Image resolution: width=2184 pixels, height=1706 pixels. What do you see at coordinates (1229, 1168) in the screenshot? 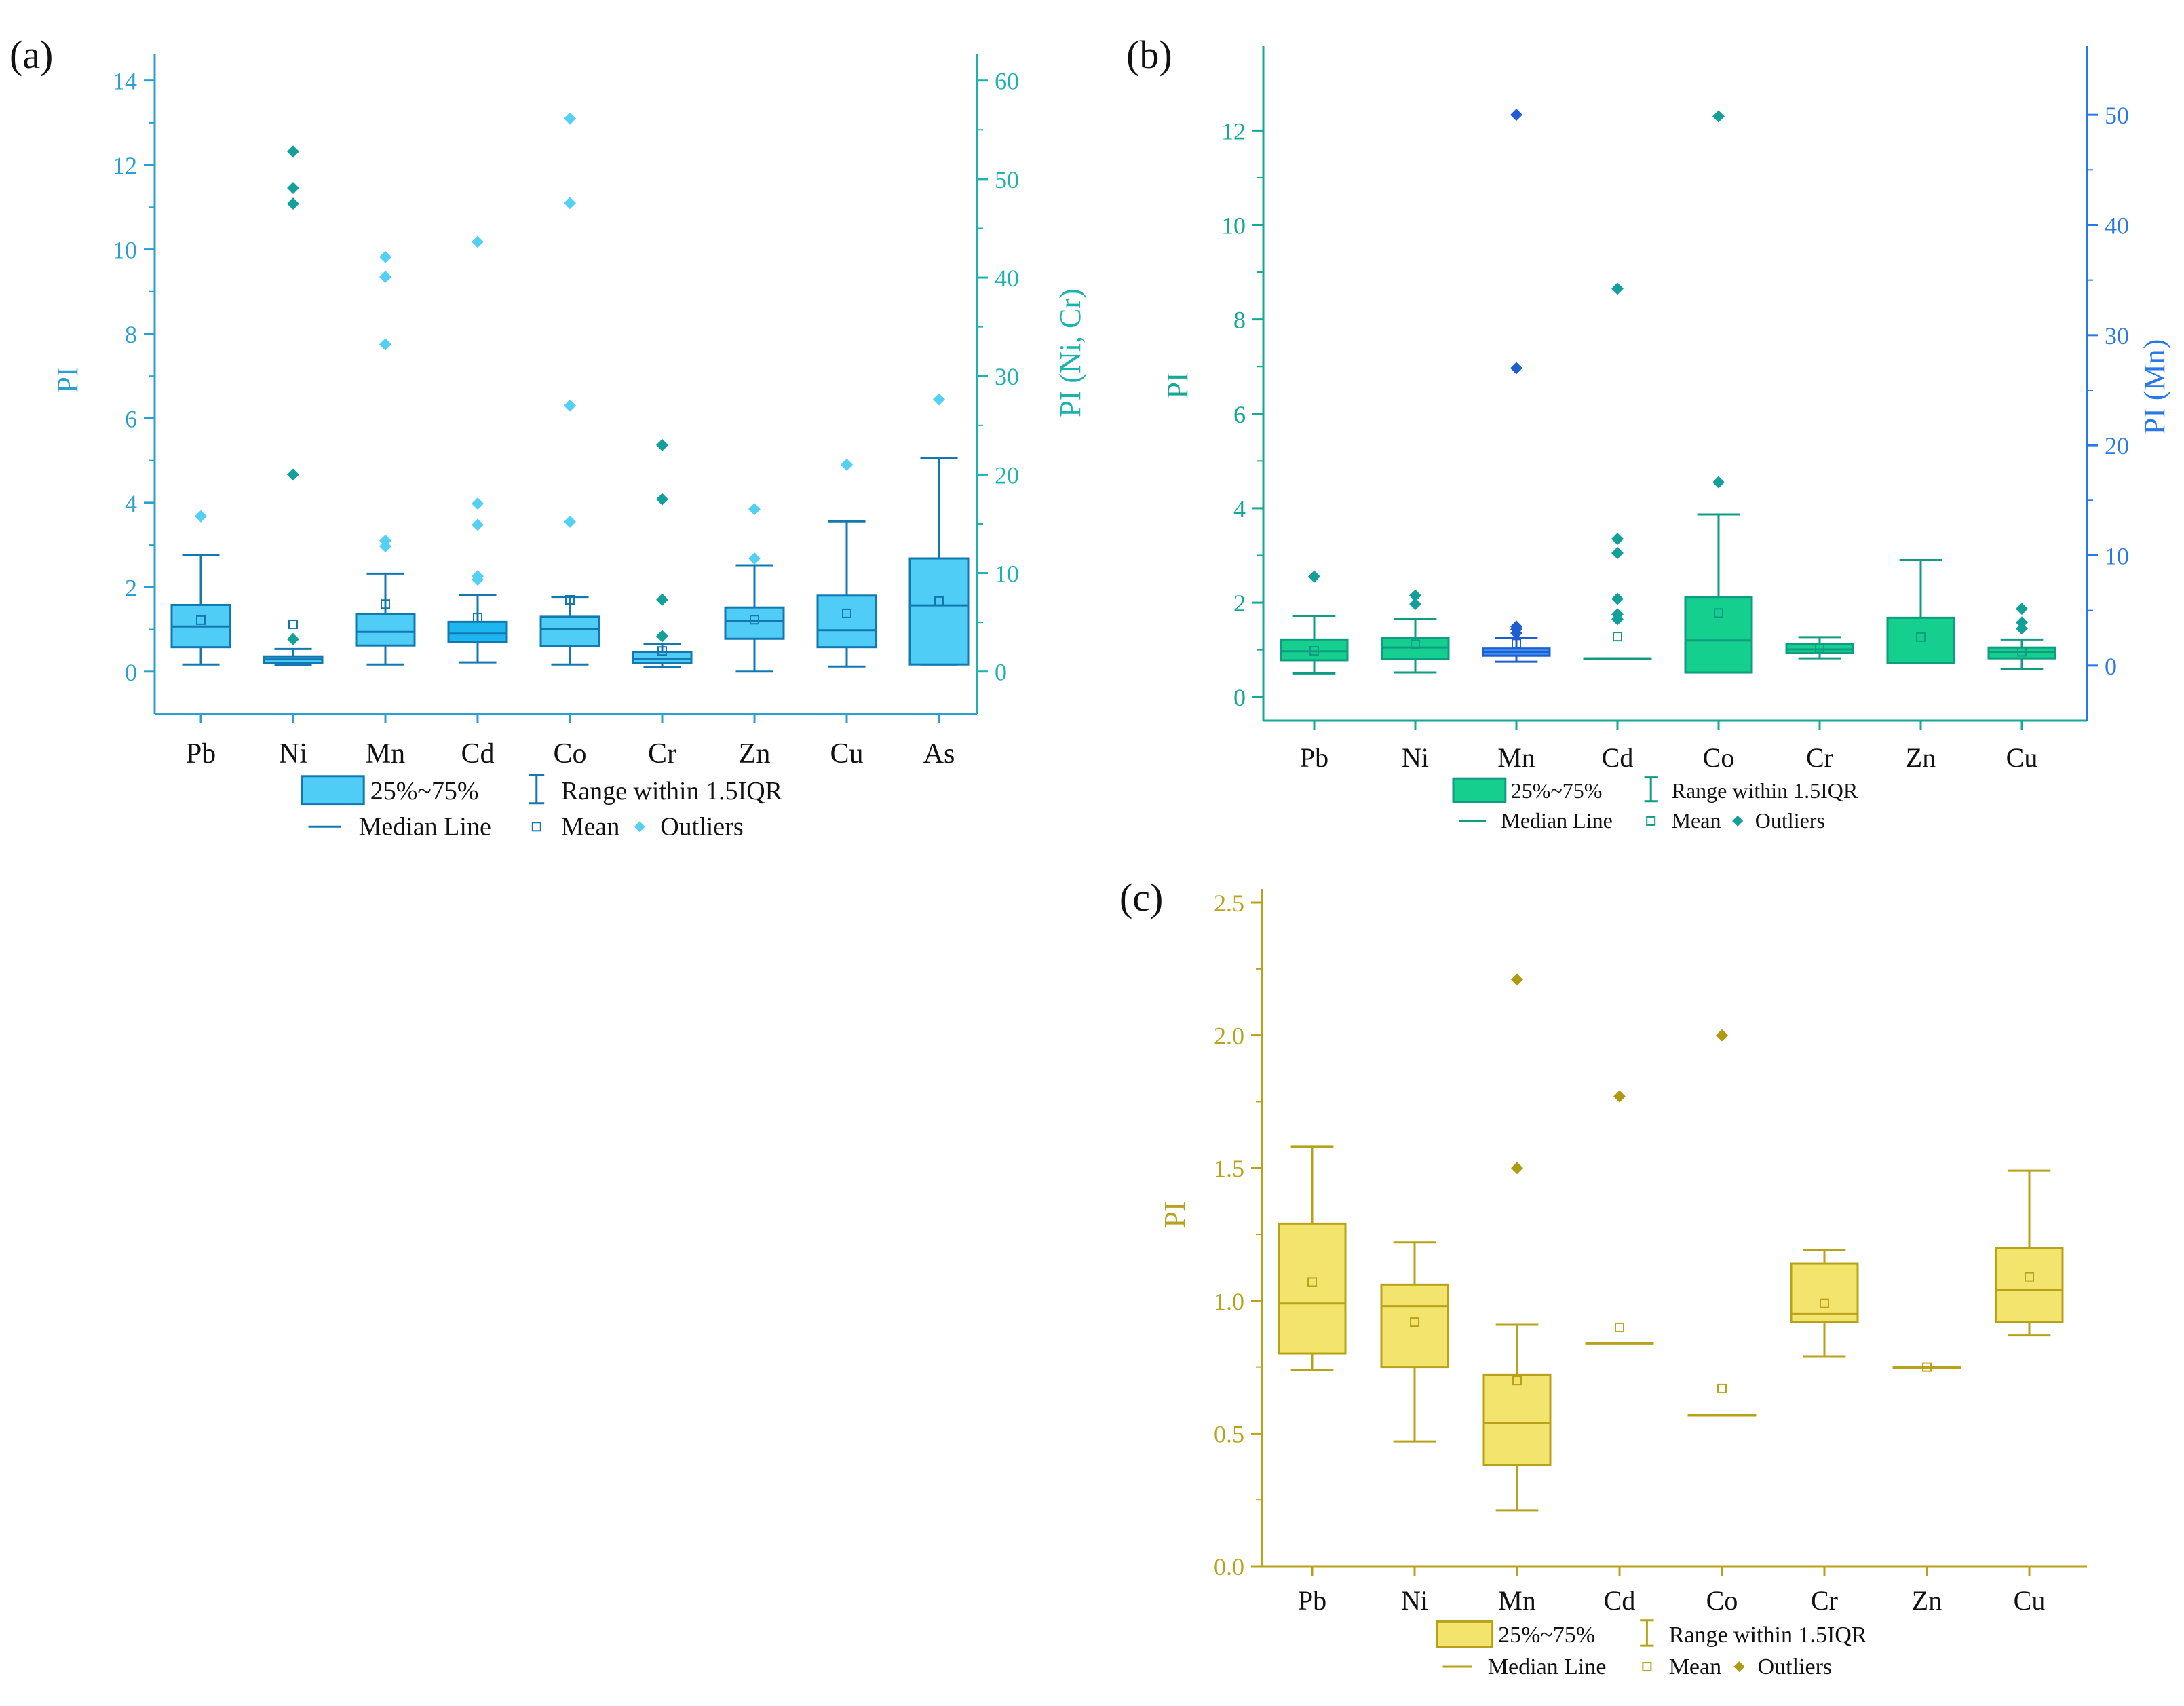
I see `y-tick-label-c-3: 1.5` at bounding box center [1229, 1168].